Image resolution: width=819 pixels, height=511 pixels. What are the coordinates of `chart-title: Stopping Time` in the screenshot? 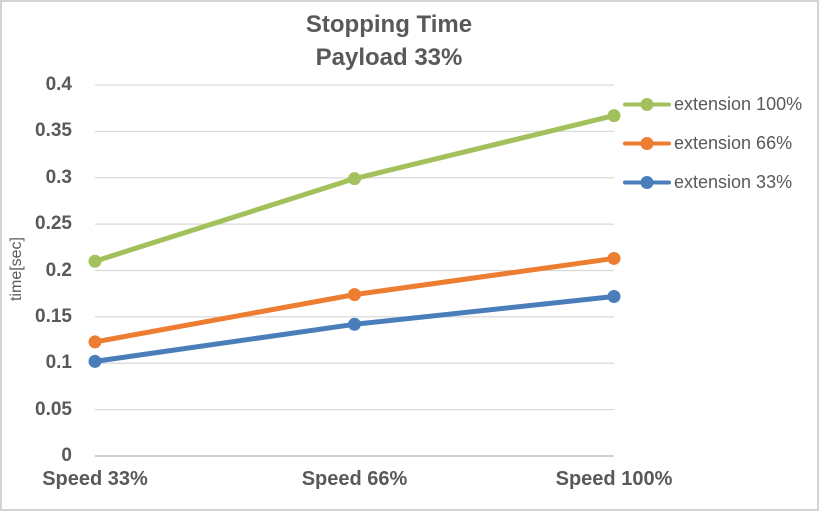 It's located at (389, 24).